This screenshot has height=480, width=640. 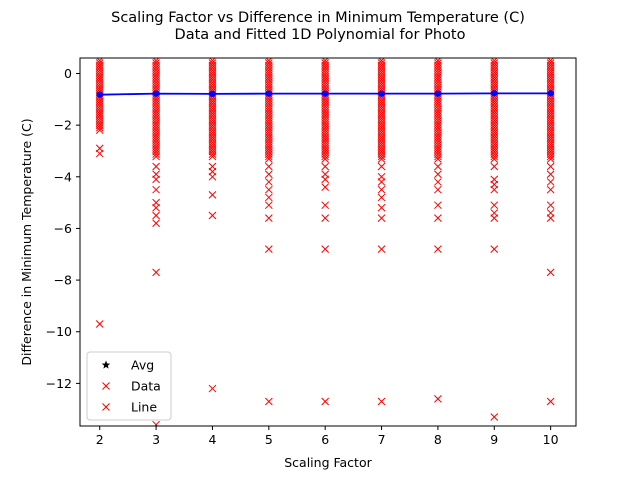 What do you see at coordinates (325, 439) in the screenshot?
I see `x-tick-label: 6` at bounding box center [325, 439].